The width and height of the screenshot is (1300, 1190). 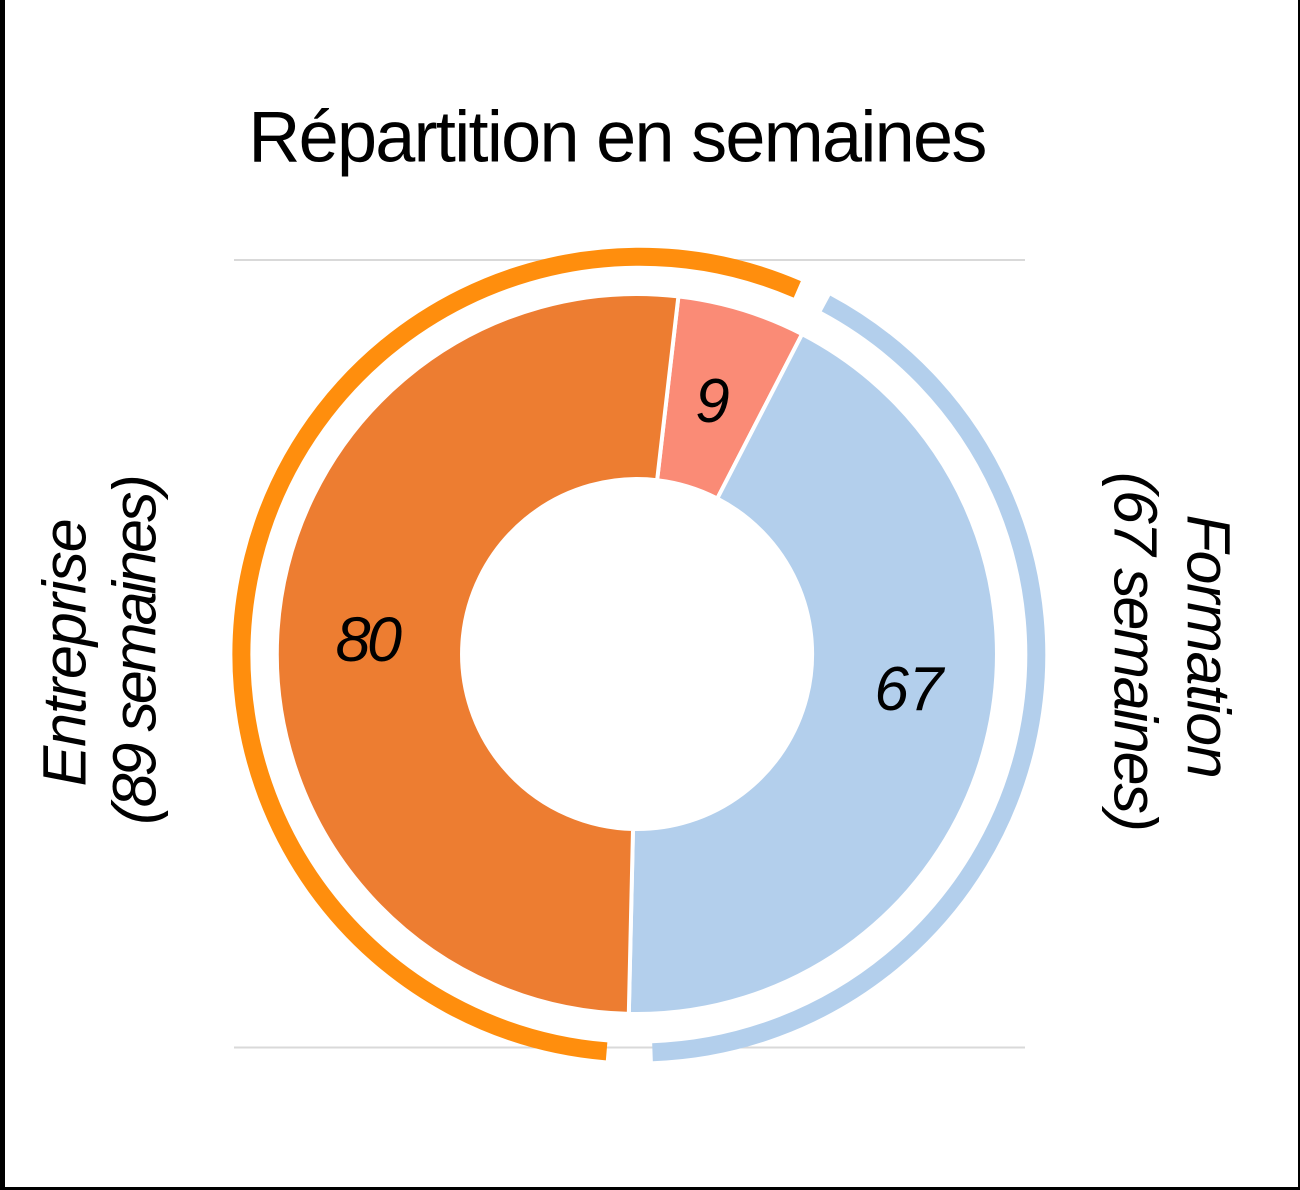 I want to click on svg-text: 80, so click(x=368, y=640).